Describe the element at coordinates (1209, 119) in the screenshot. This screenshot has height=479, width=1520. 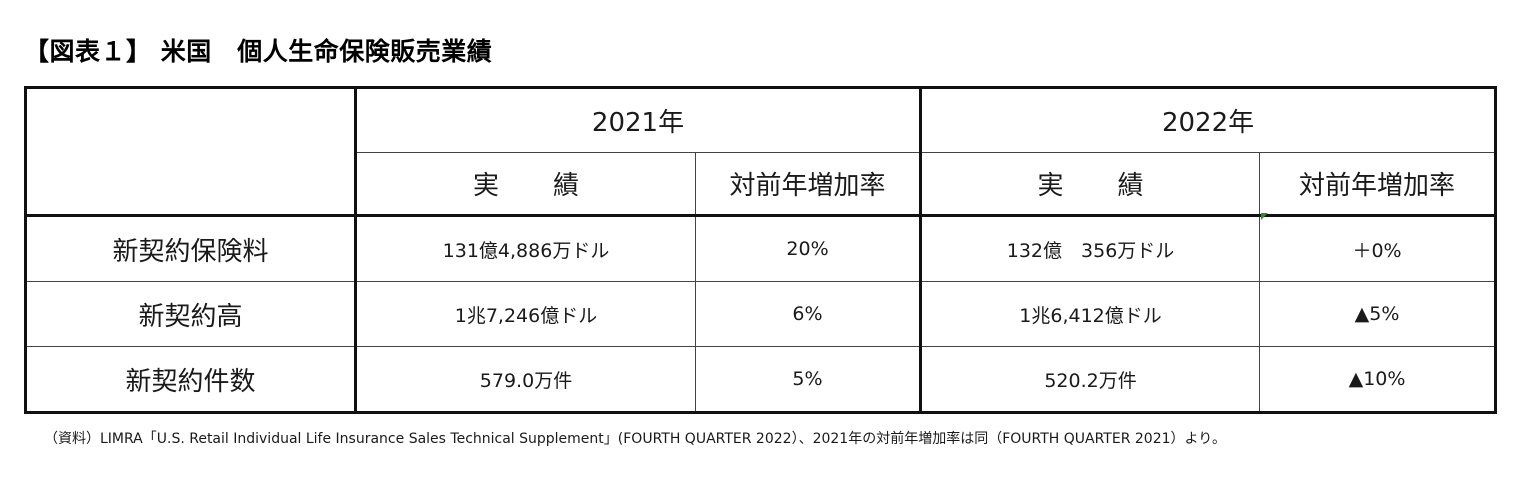
I see `year-2022-header: 2022年` at that location.